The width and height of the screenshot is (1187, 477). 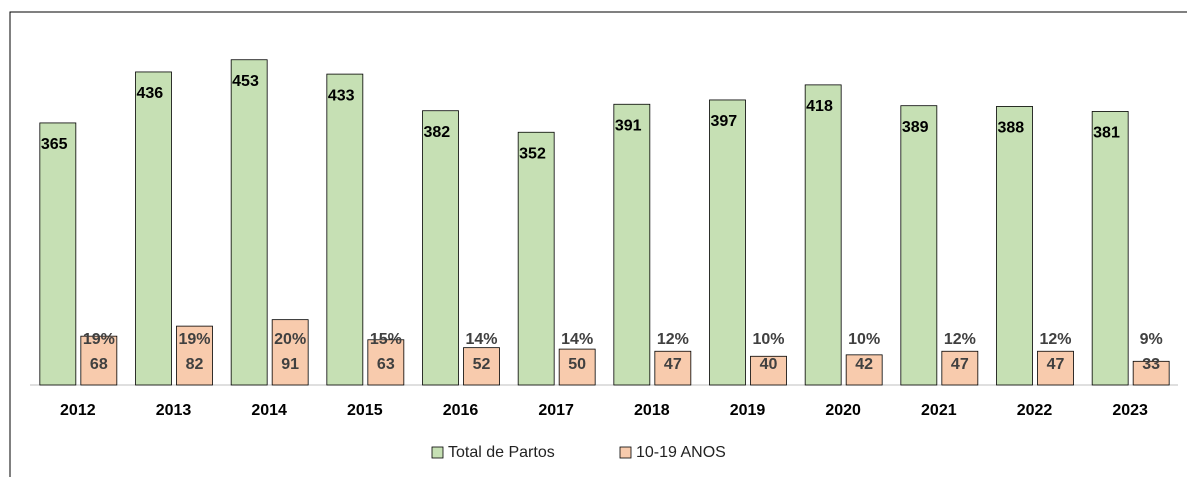 I want to click on data-label: 391, so click(x=628, y=125).